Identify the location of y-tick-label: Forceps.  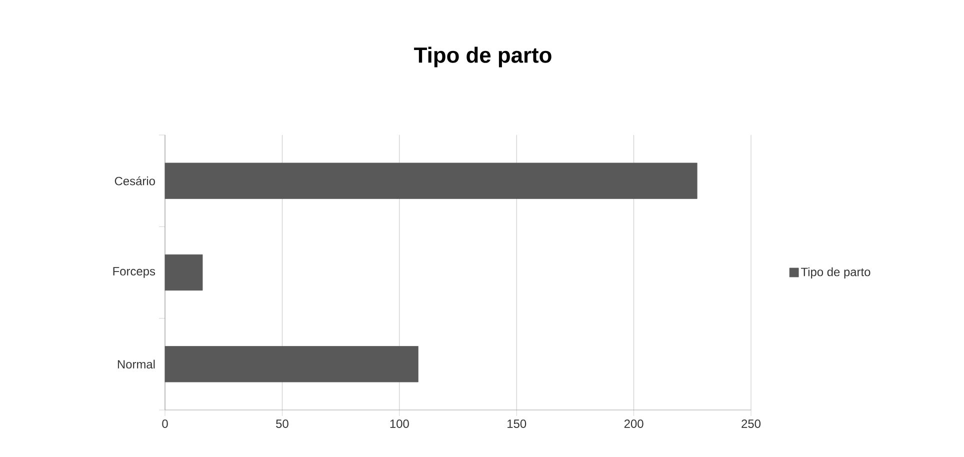
(134, 272).